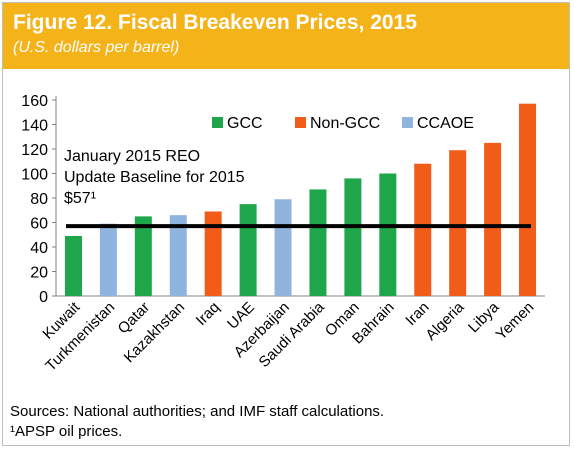  Describe the element at coordinates (96, 47) in the screenshot. I see `figure-subtitle: (U.S. dollars per barrel)` at that location.